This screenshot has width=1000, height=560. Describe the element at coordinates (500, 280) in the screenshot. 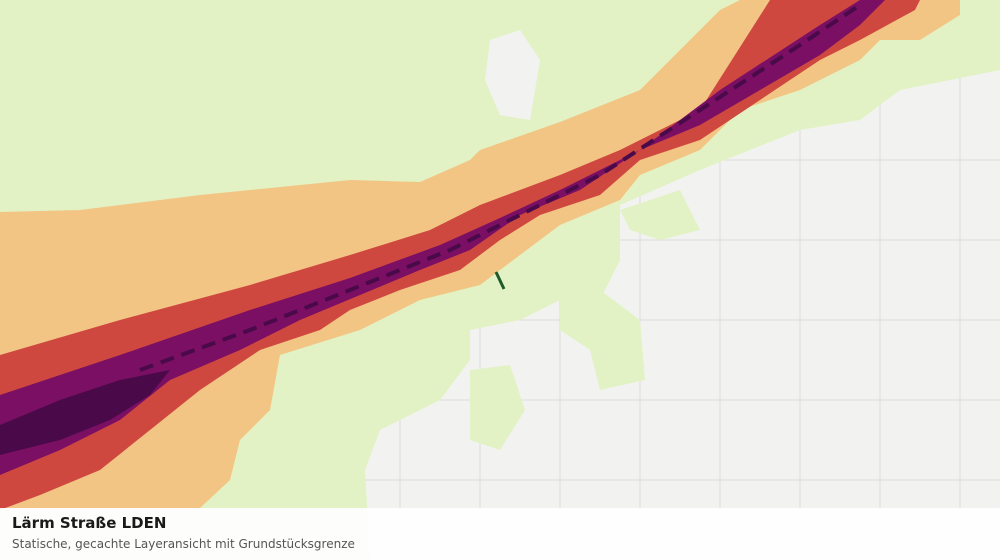

I see `parcel-marker` at that location.